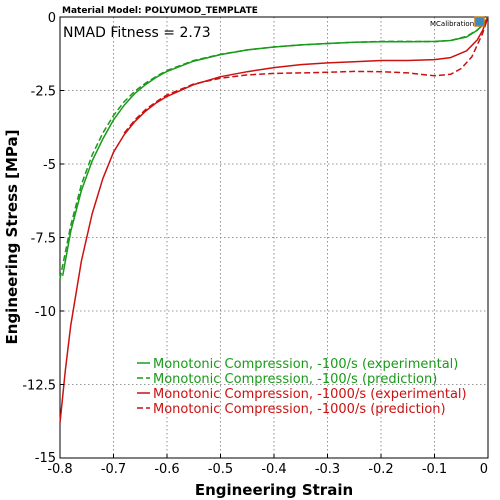 This screenshot has width=500, height=500. What do you see at coordinates (452, 24) in the screenshot?
I see `brand-label: MCalibration` at bounding box center [452, 24].